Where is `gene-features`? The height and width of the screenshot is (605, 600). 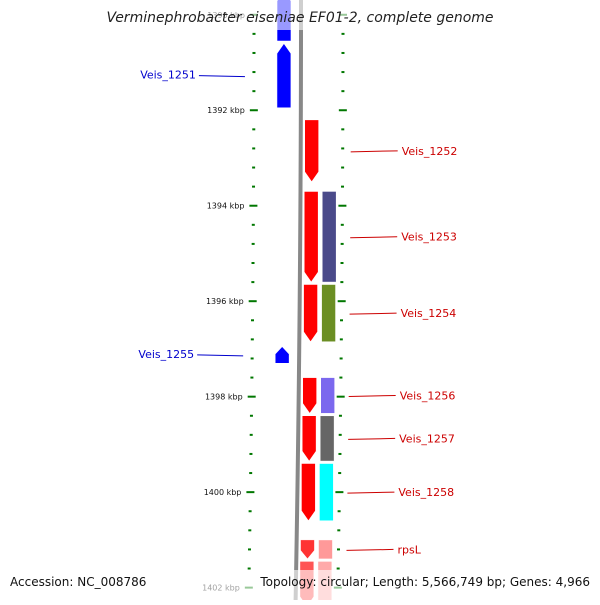 gene-features is located at coordinates (305, 302).